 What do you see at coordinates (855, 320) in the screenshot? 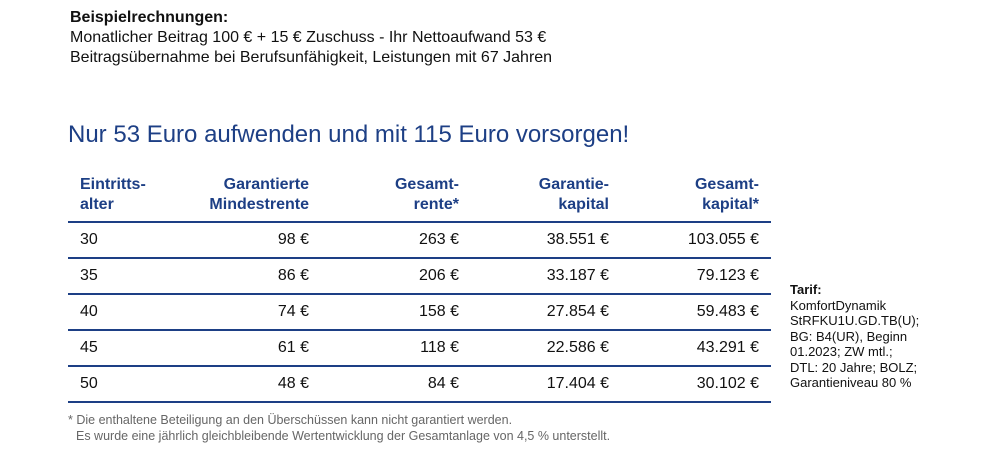
I see `tarif-line: StRFKU1U.GD.TB(U);` at bounding box center [855, 320].